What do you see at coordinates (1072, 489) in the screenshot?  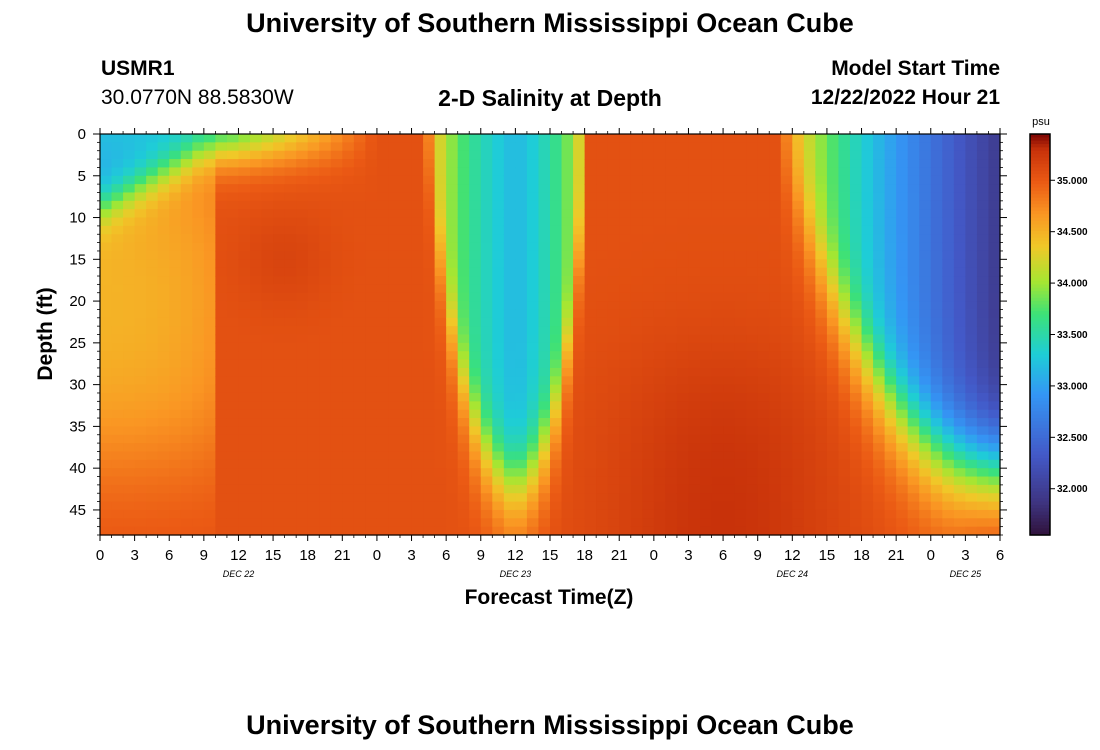 I see `colorbar-tick-label: 32.000` at bounding box center [1072, 489].